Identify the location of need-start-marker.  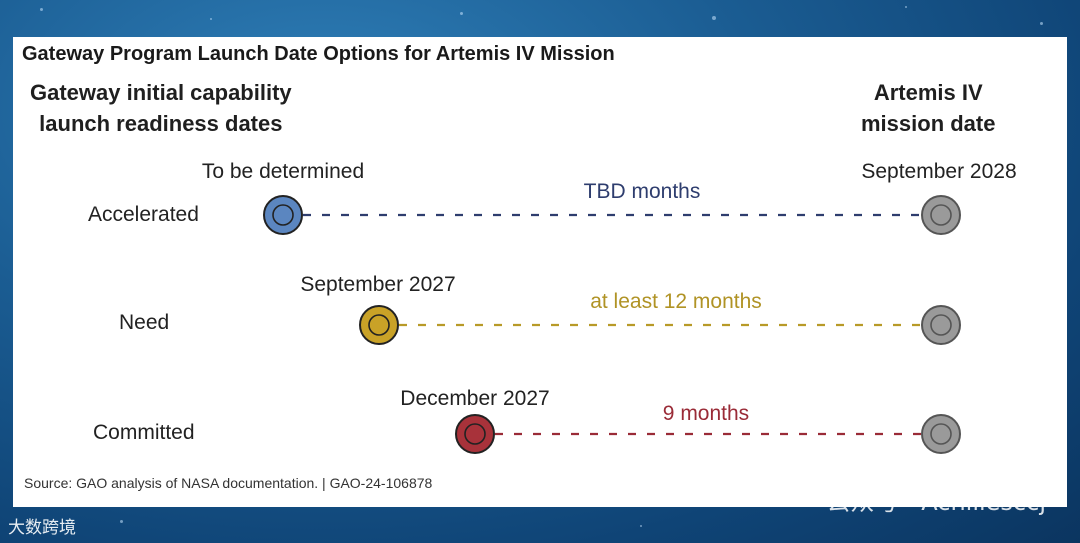
(379, 325).